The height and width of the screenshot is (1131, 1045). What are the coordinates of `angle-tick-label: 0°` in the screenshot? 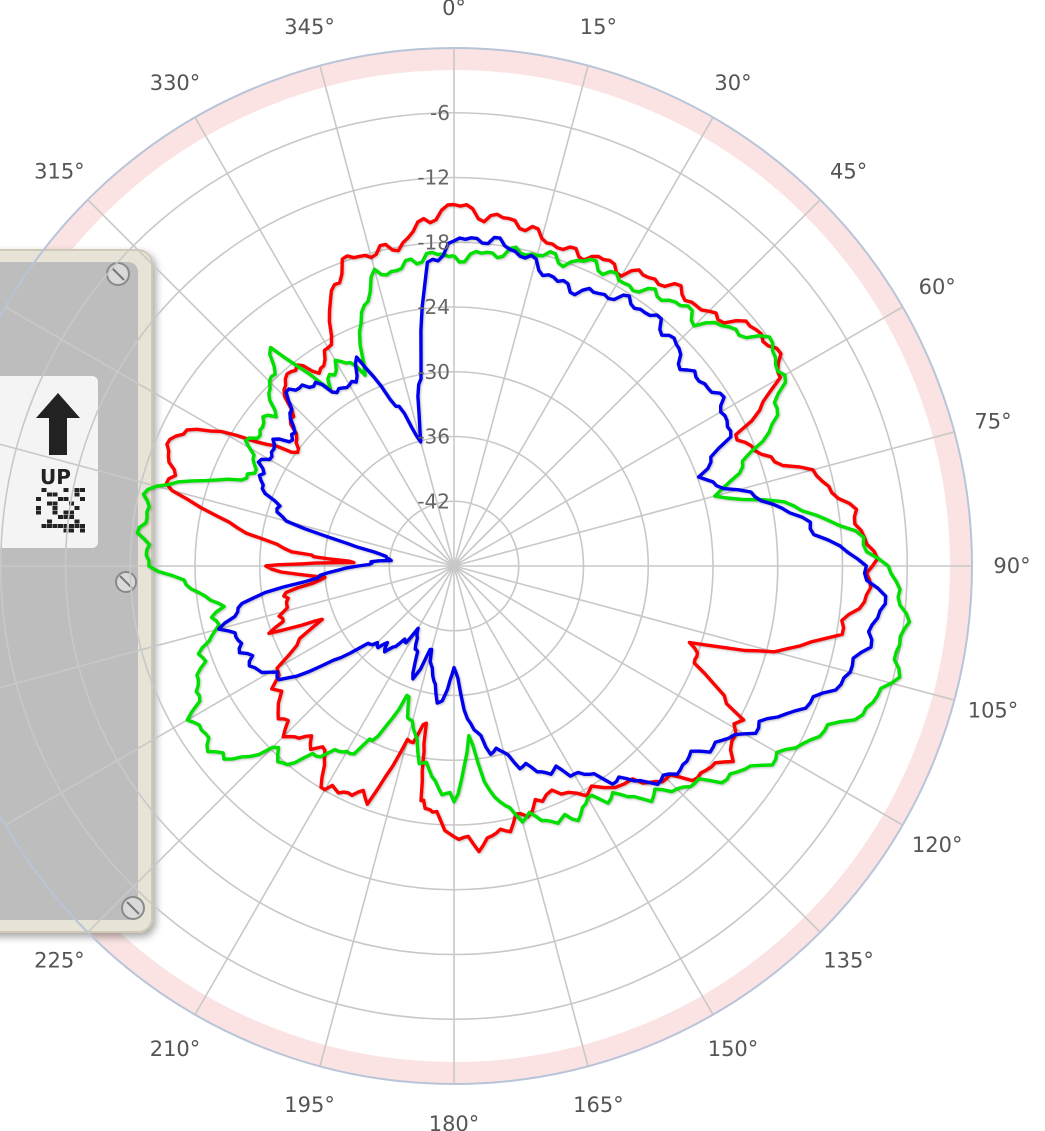 It's located at (454, 10).